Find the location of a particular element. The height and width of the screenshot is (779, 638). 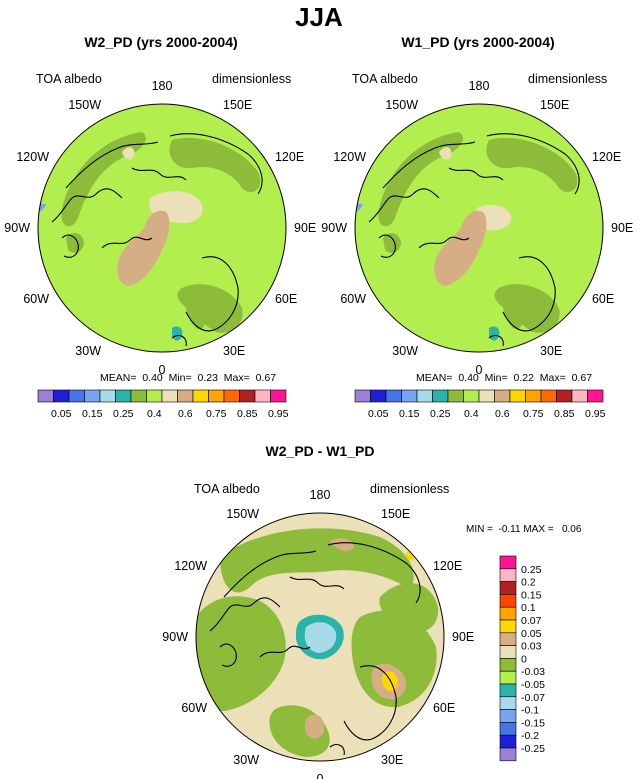

region-diffLB is located at coordinates (320, 637).